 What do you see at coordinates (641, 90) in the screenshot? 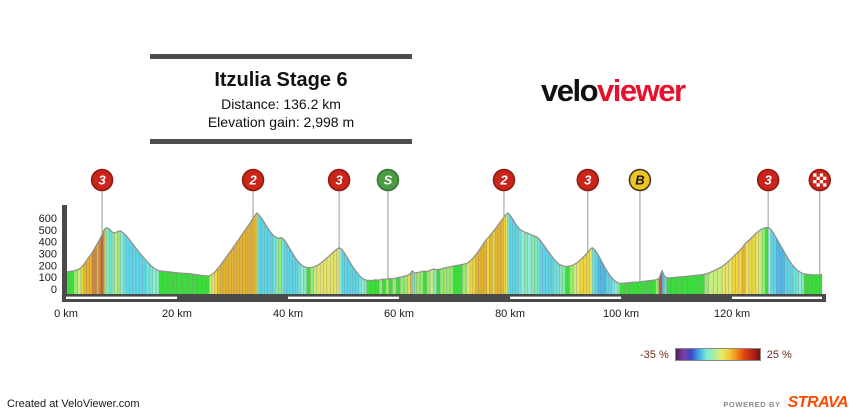
I see `veloviewer-logo-viewer: viewer` at bounding box center [641, 90].